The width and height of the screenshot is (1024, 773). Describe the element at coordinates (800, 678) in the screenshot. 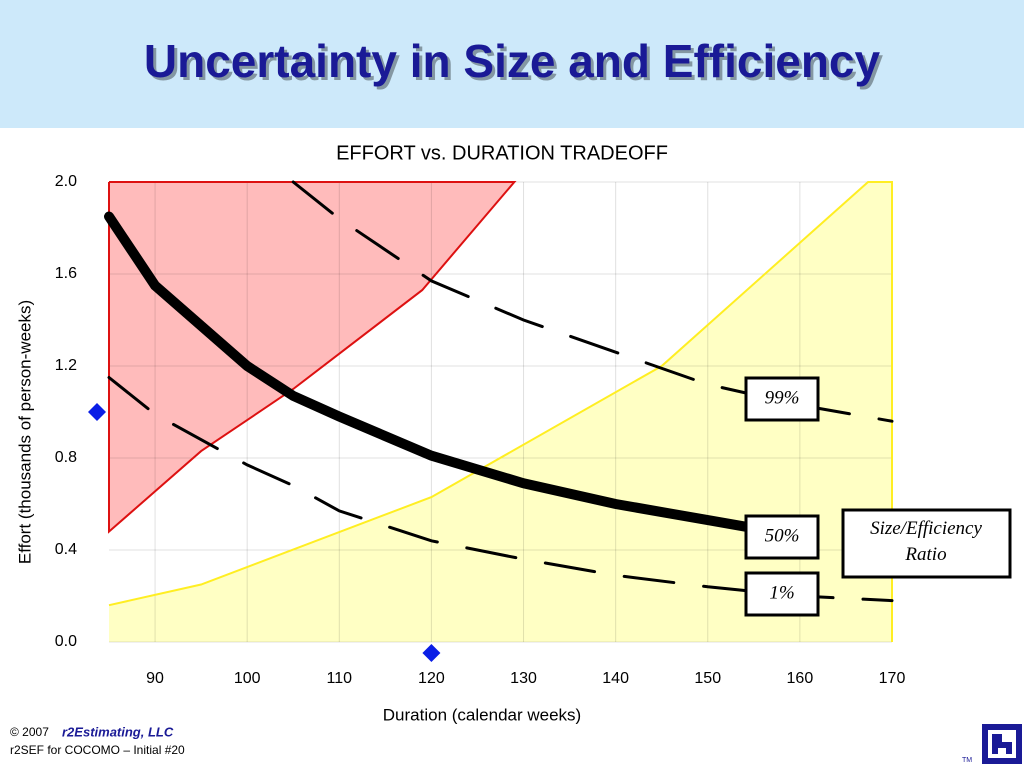

I see `x-tick-label: 160` at that location.